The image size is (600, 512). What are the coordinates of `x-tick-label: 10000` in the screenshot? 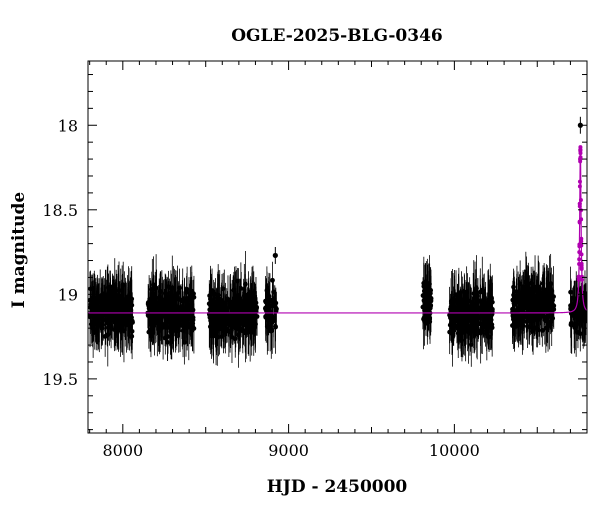 It's located at (454, 450).